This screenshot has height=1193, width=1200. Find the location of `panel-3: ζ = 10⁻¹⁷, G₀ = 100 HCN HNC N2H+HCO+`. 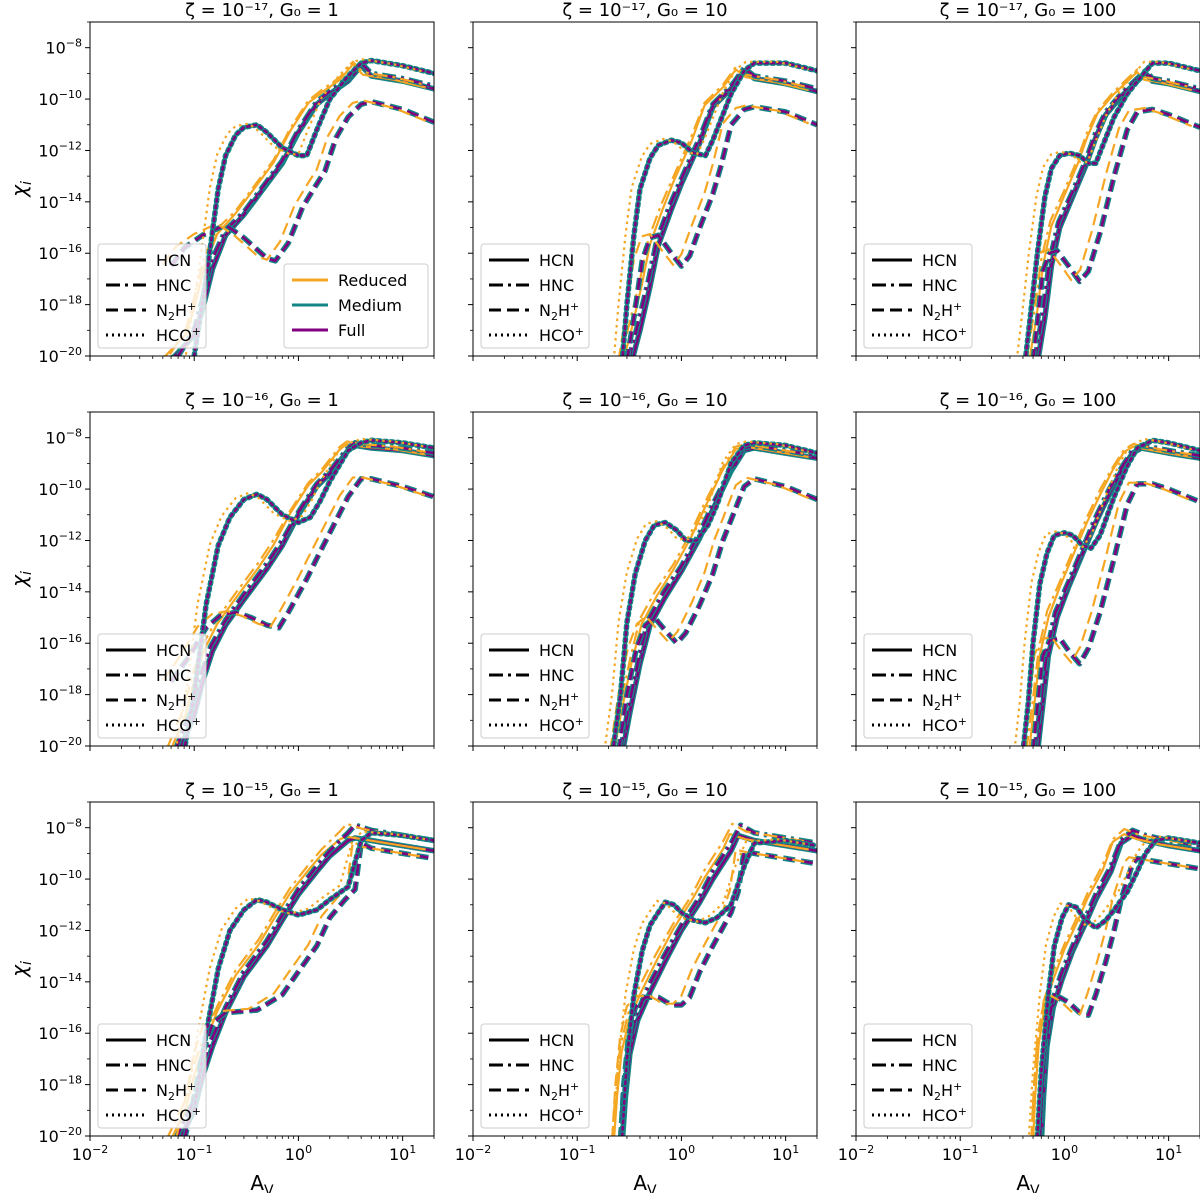

panel-3: ζ = 10⁻¹⁷, G₀ = 100 HCN HNC N2H+HCO+ is located at coordinates (1025, 180).